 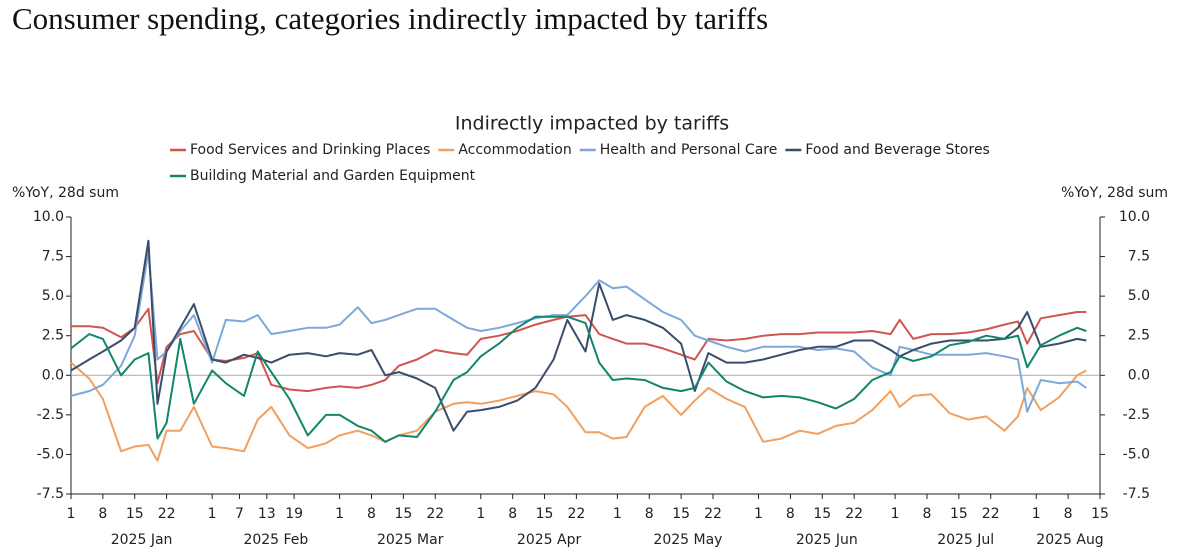 I want to click on month-label: 2025 May, so click(x=687, y=540).